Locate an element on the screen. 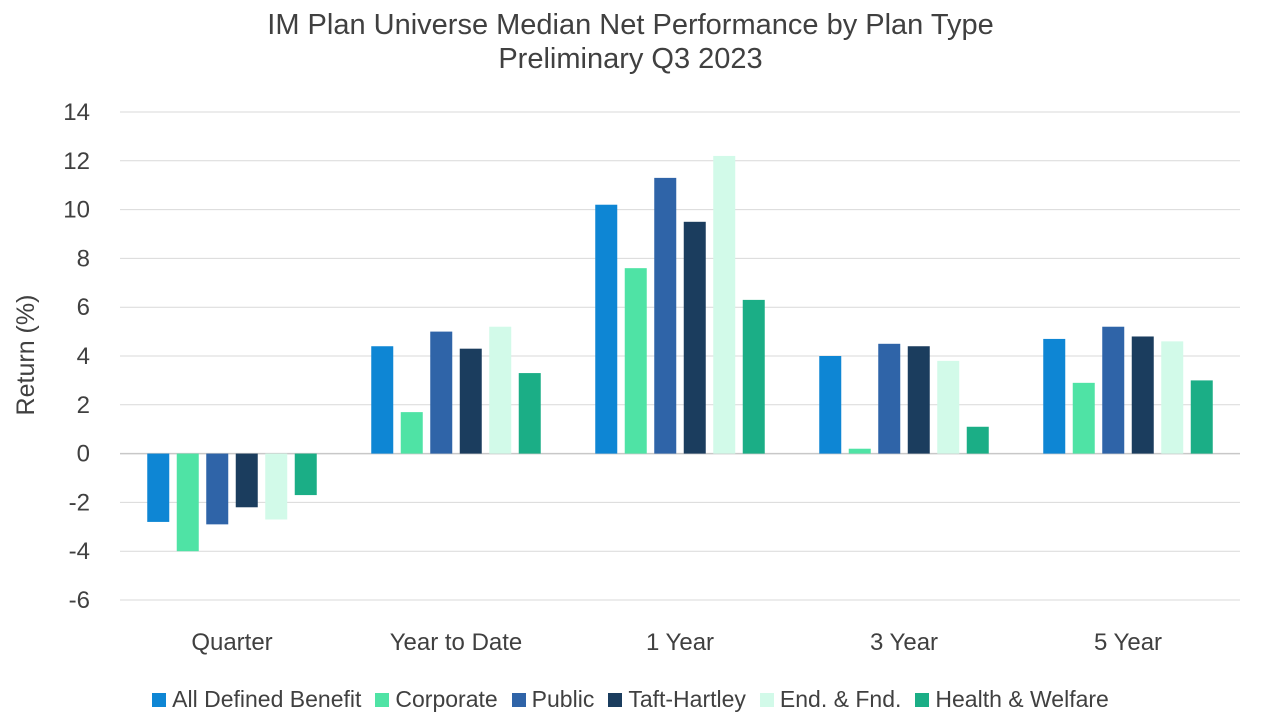 The height and width of the screenshot is (720, 1261). y-tick-label: 0 is located at coordinates (83, 454).